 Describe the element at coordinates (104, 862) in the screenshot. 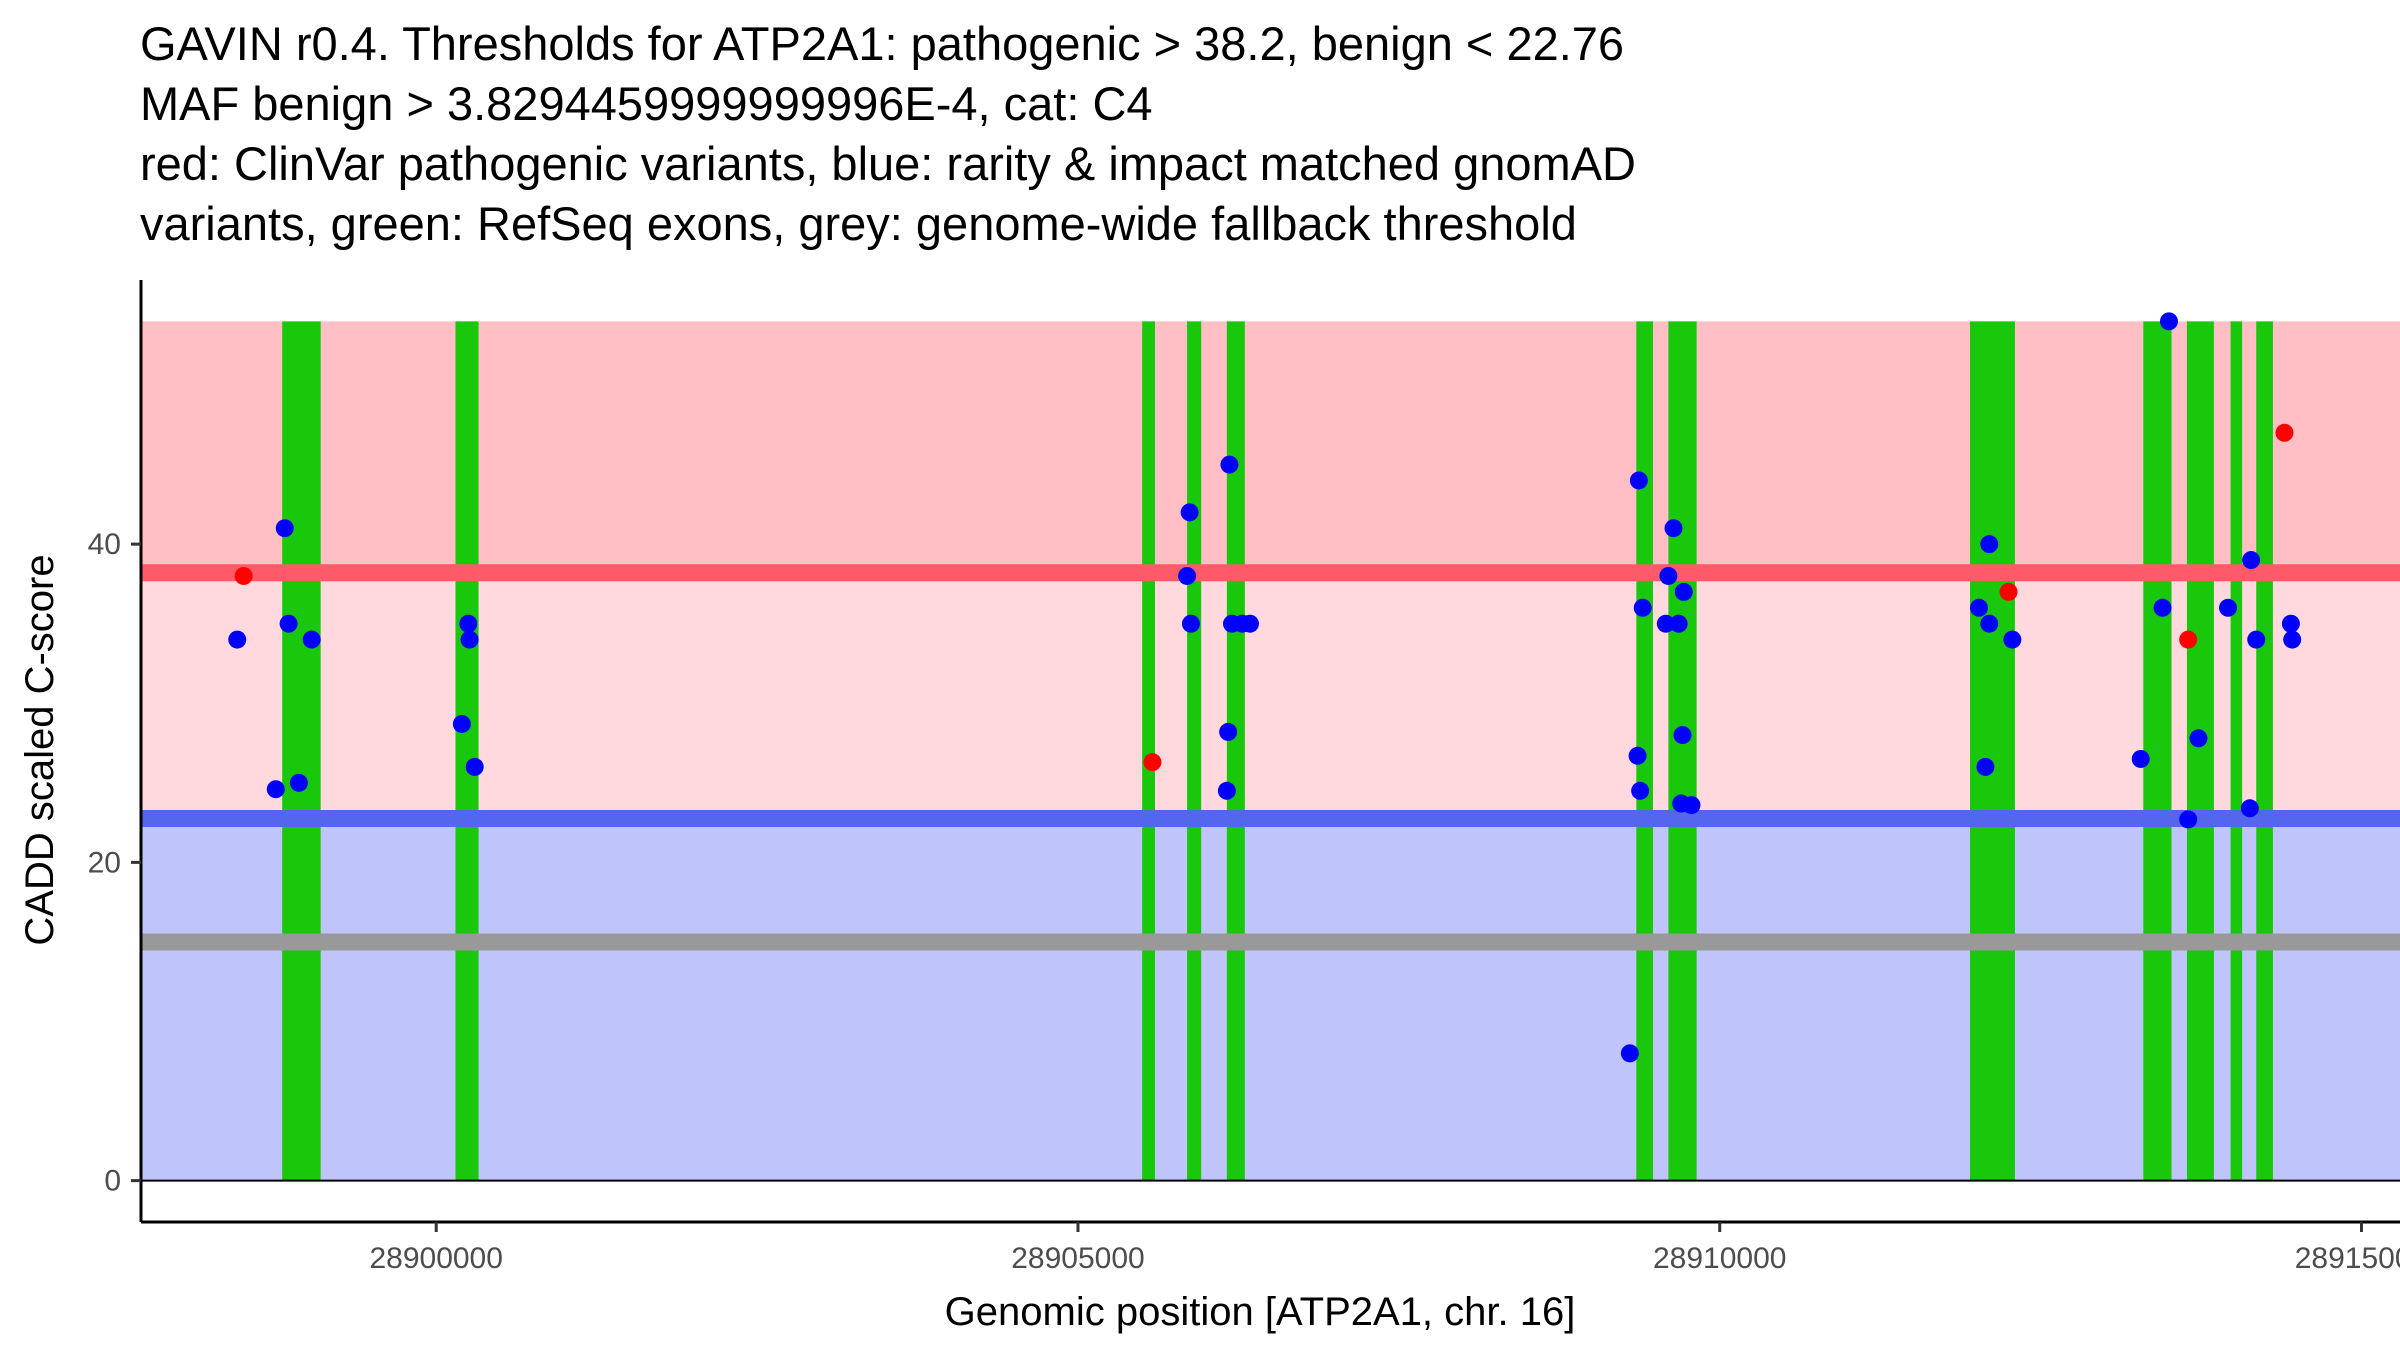

I see `y-tick-label: 20` at that location.